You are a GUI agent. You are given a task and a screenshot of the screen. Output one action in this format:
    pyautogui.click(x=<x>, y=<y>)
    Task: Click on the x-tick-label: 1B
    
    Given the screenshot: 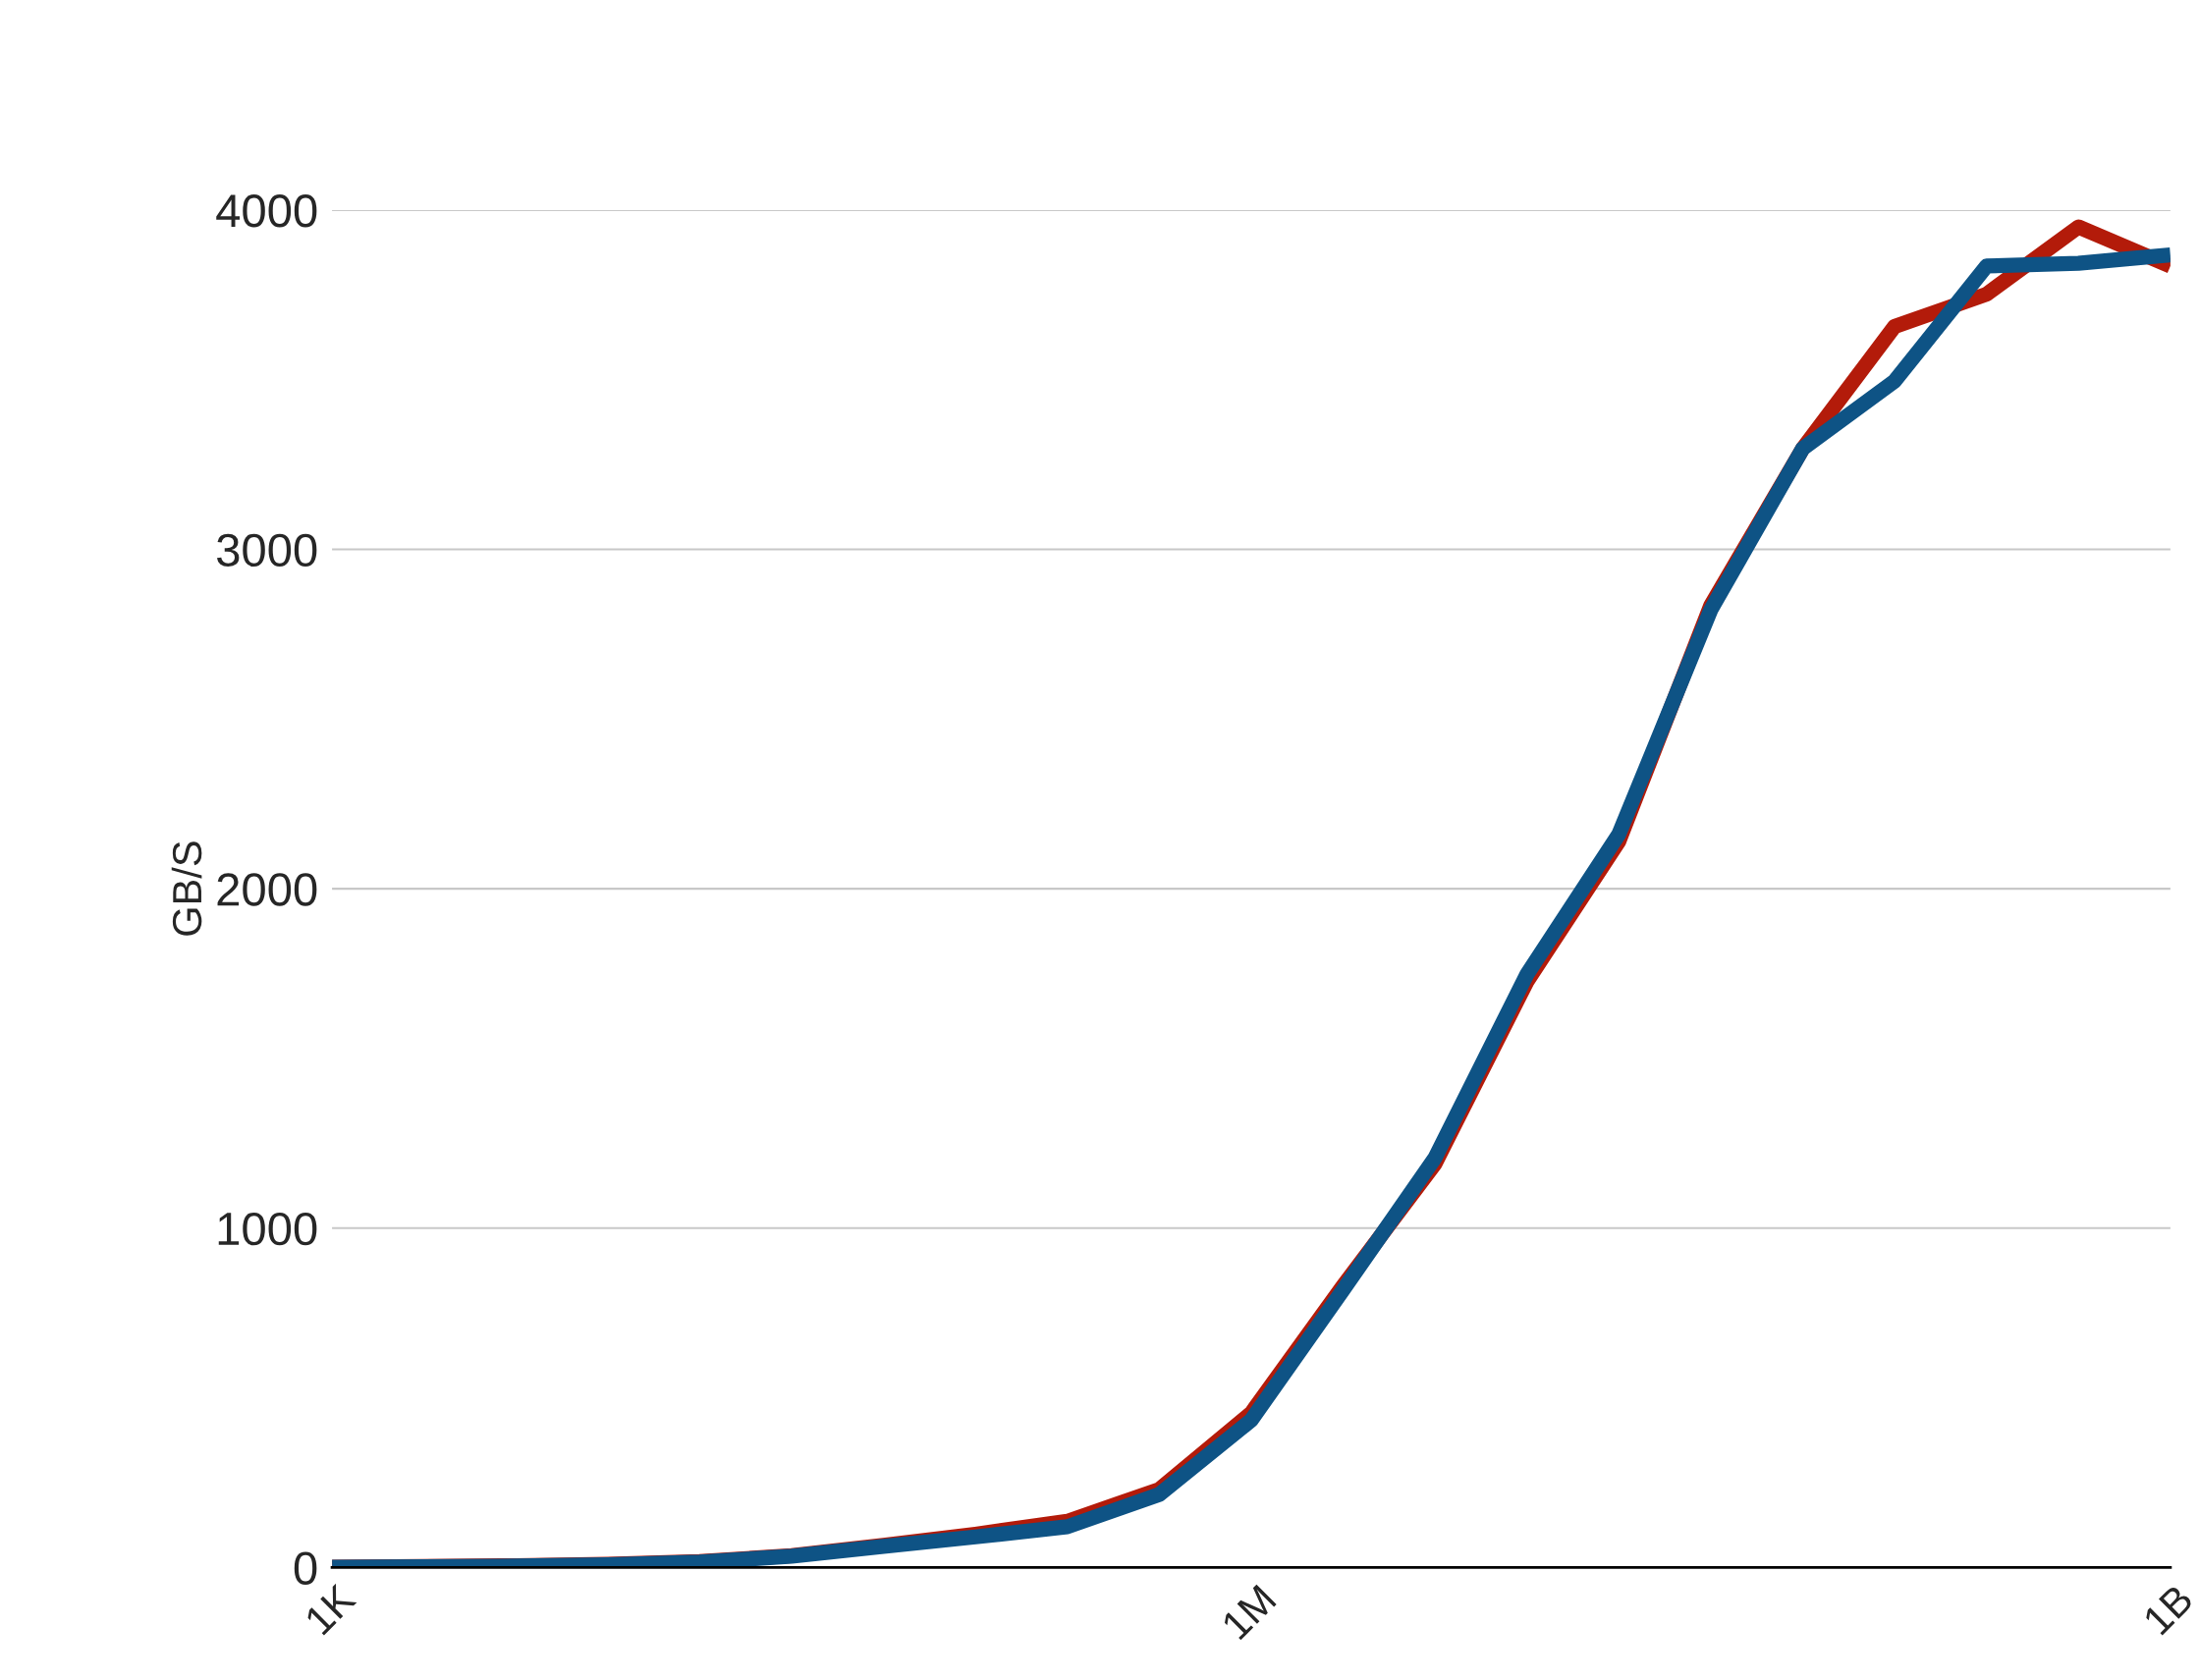 What is the action you would take?
    pyautogui.click(x=2168, y=1609)
    